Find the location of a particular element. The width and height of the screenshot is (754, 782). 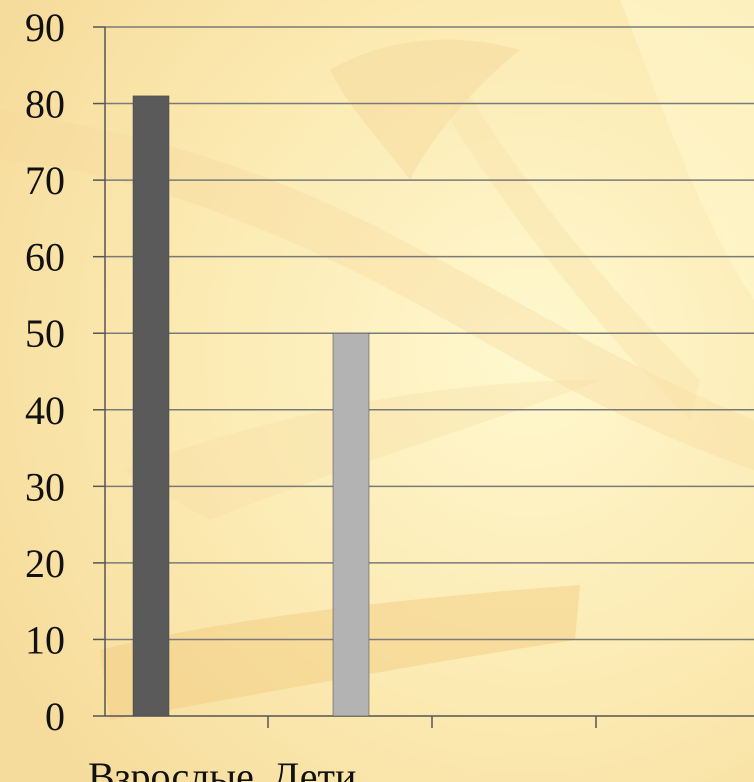

y-tick-labels: 0 10 20 30 40 50 60 70 80 90 is located at coordinates (45, 372).